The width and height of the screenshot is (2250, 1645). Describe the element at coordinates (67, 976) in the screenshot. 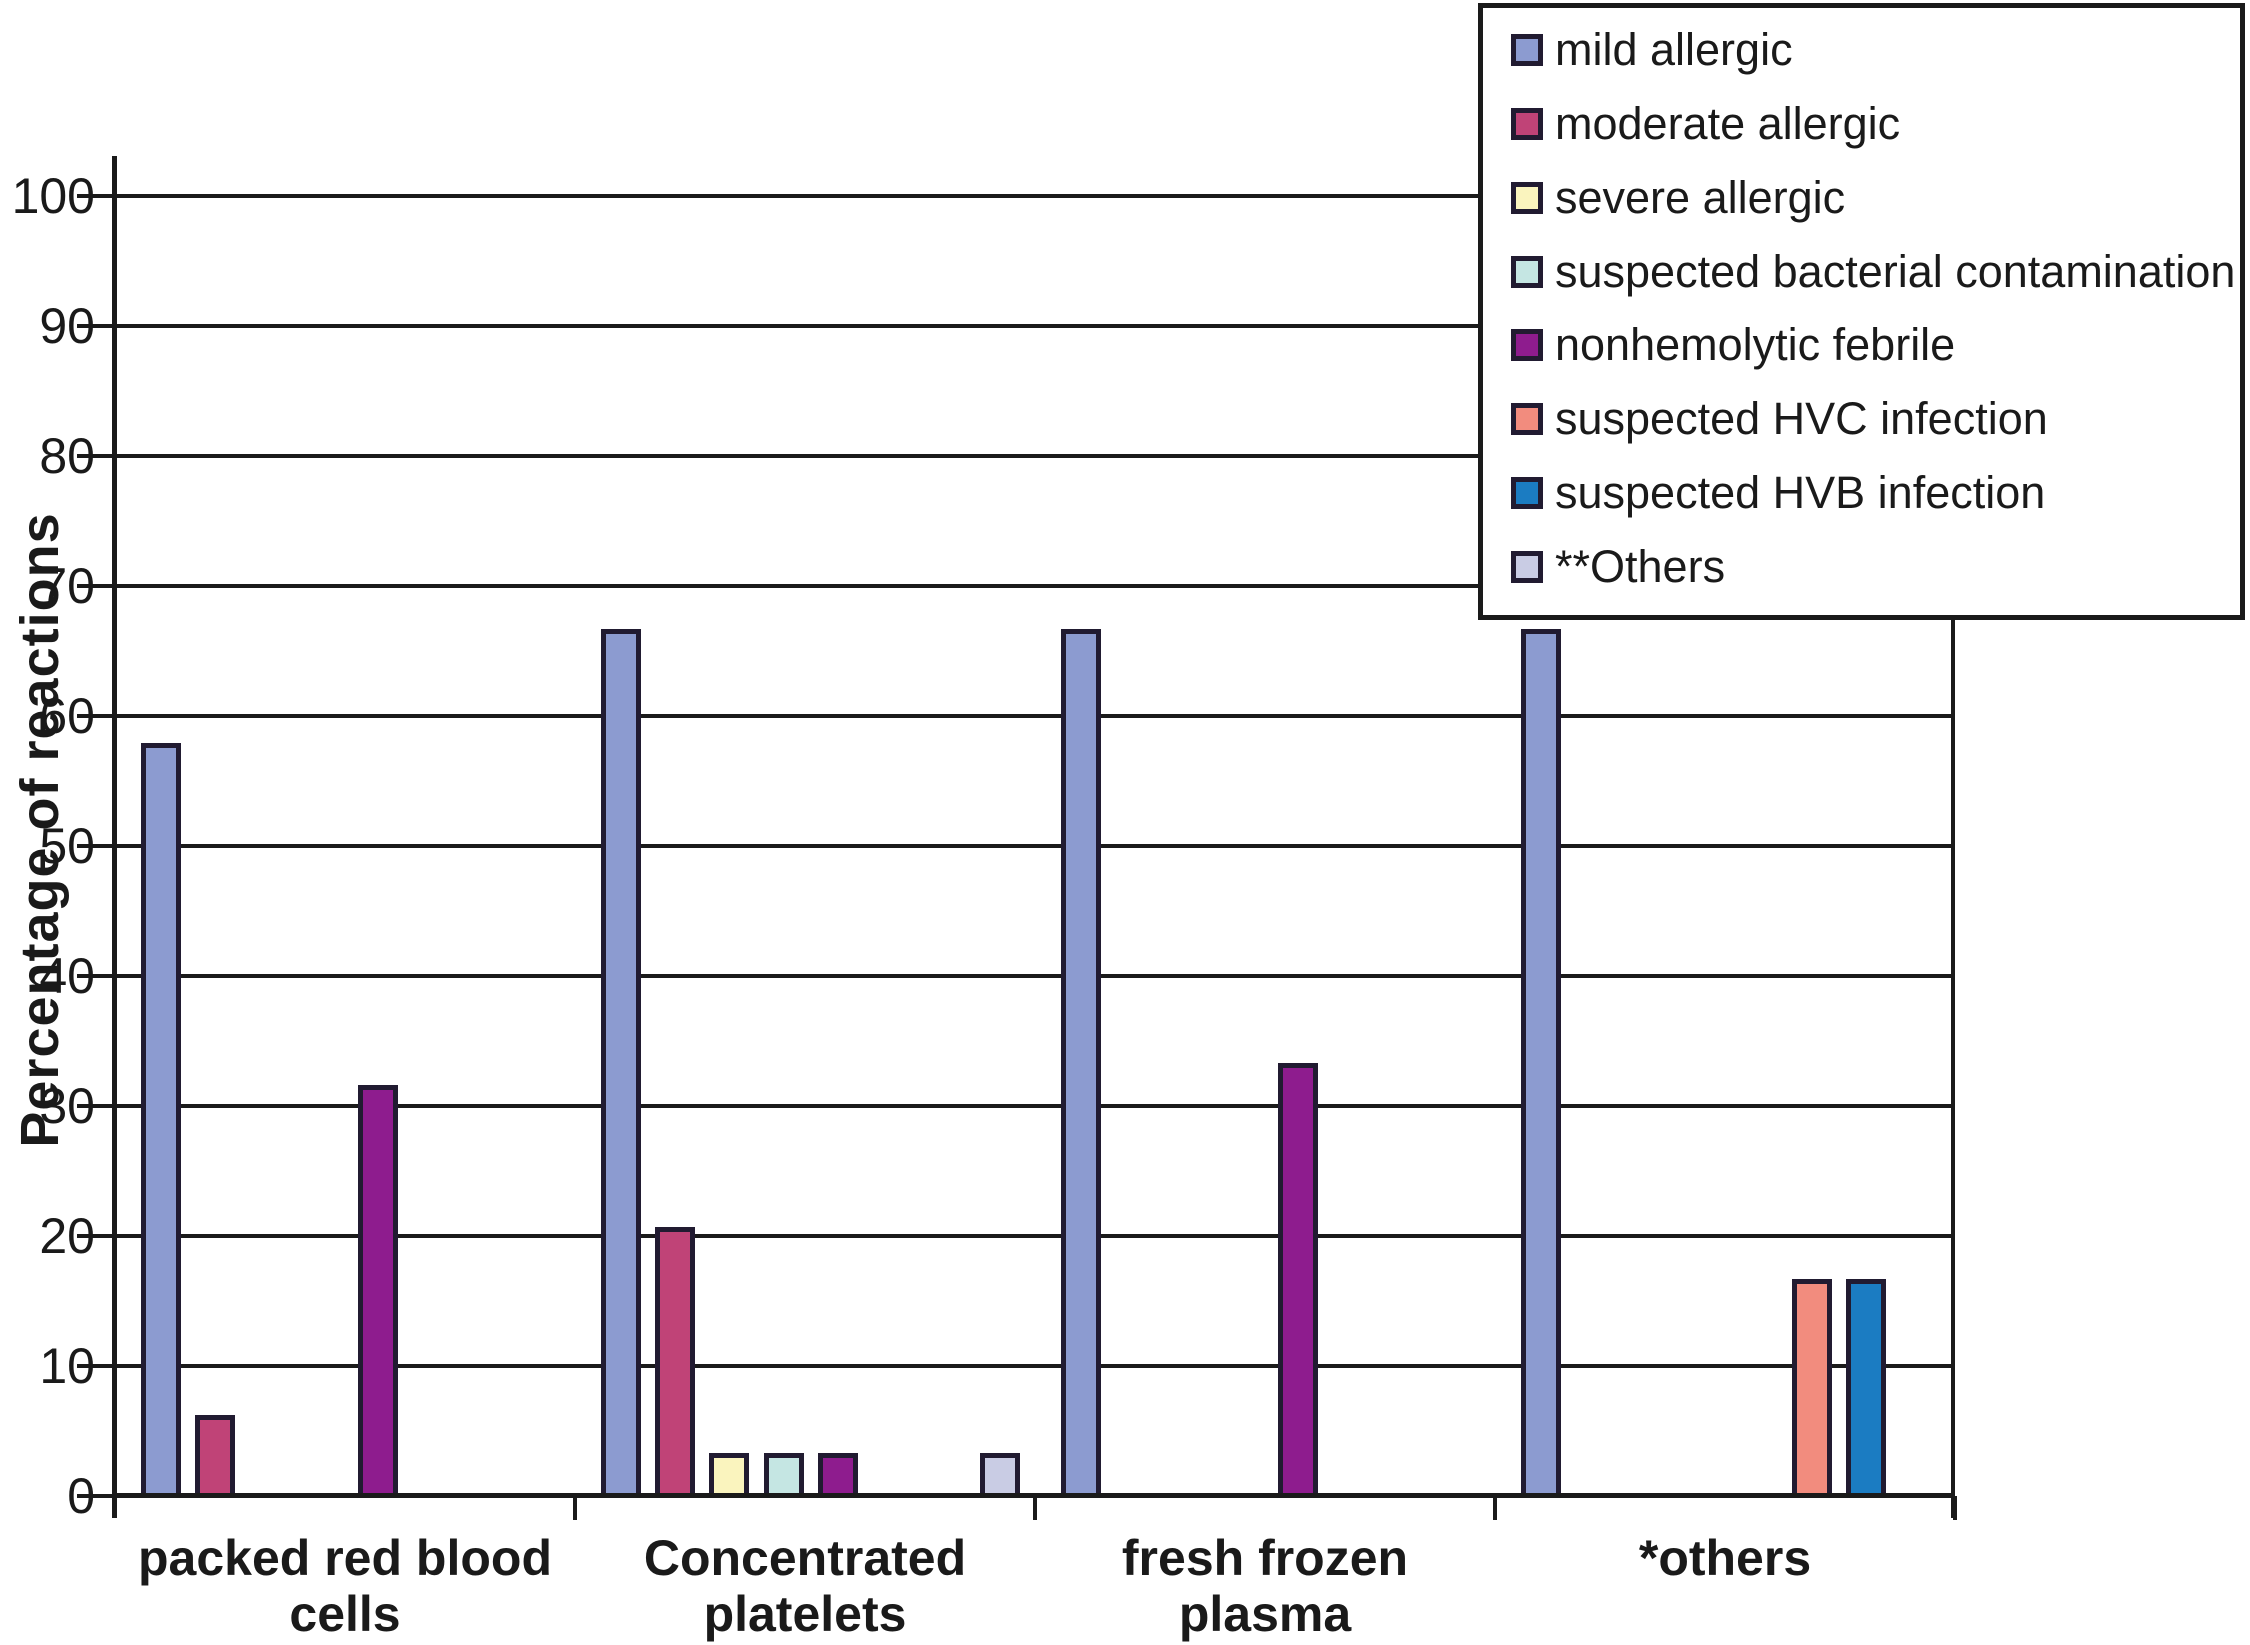

I see `y-tick-label-40: 40` at that location.